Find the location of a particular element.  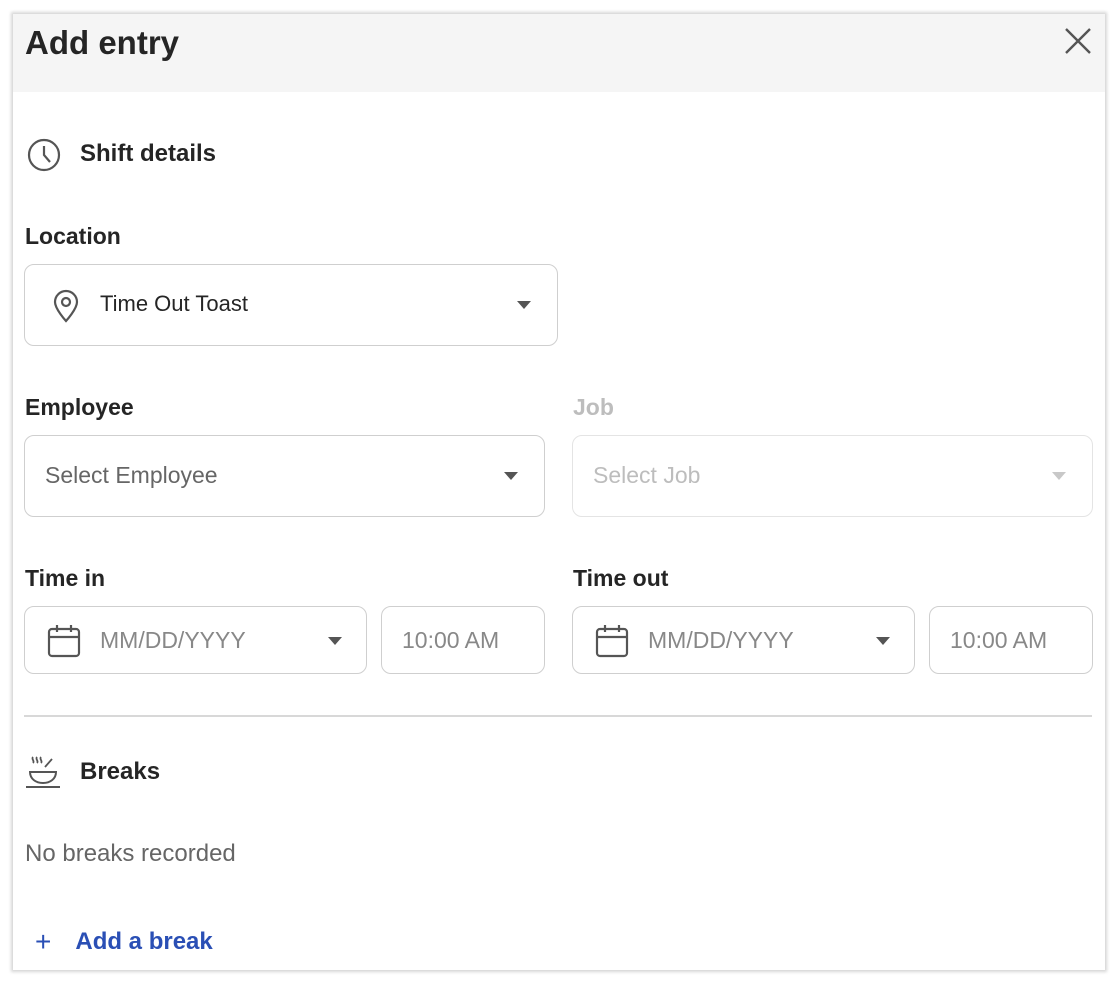

time-out-label: Time out is located at coordinates (621, 578).